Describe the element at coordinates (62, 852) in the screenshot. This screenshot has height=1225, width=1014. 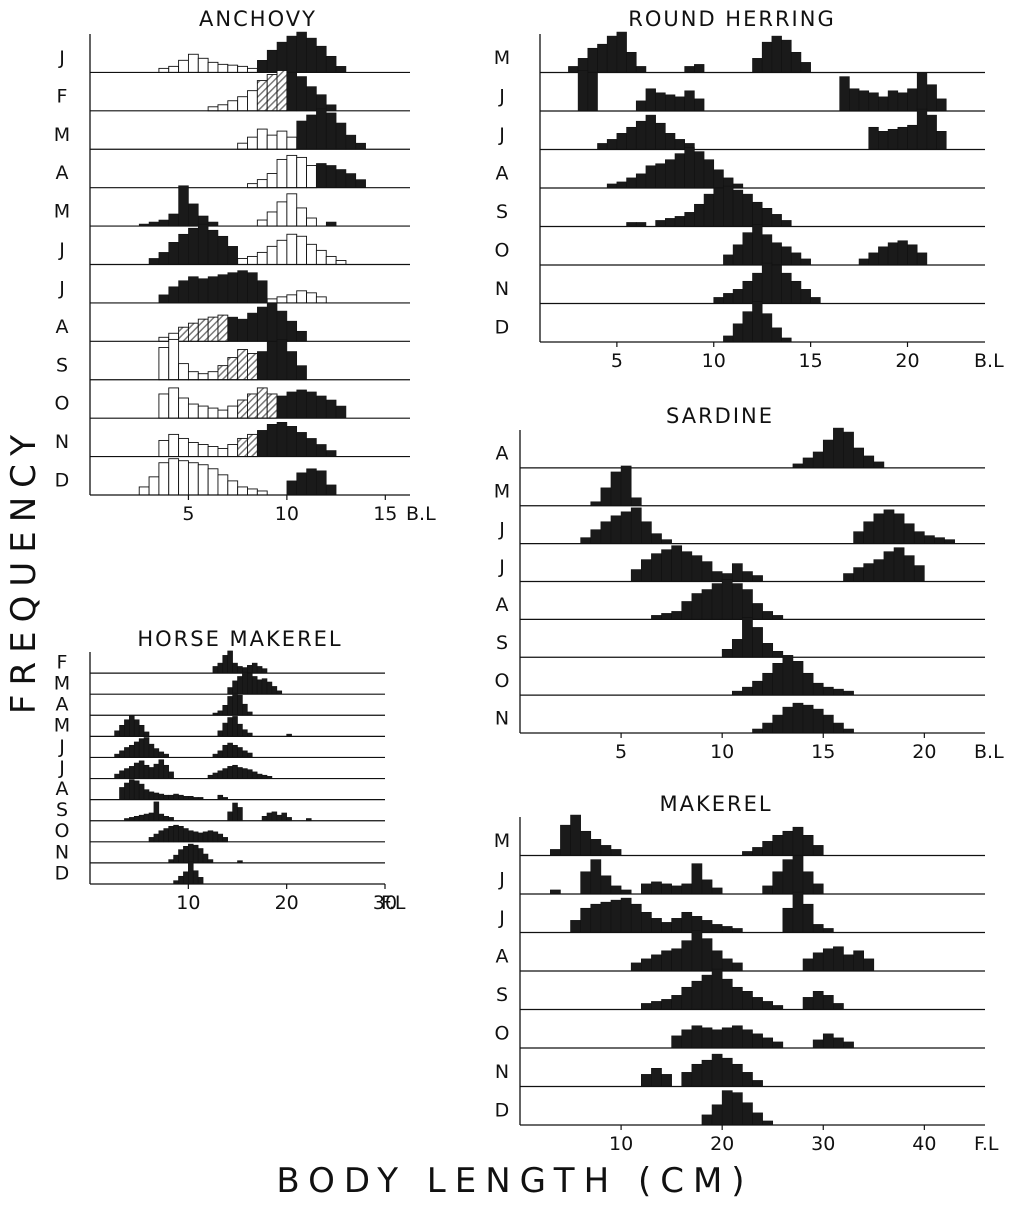
I see `month-label: N` at that location.